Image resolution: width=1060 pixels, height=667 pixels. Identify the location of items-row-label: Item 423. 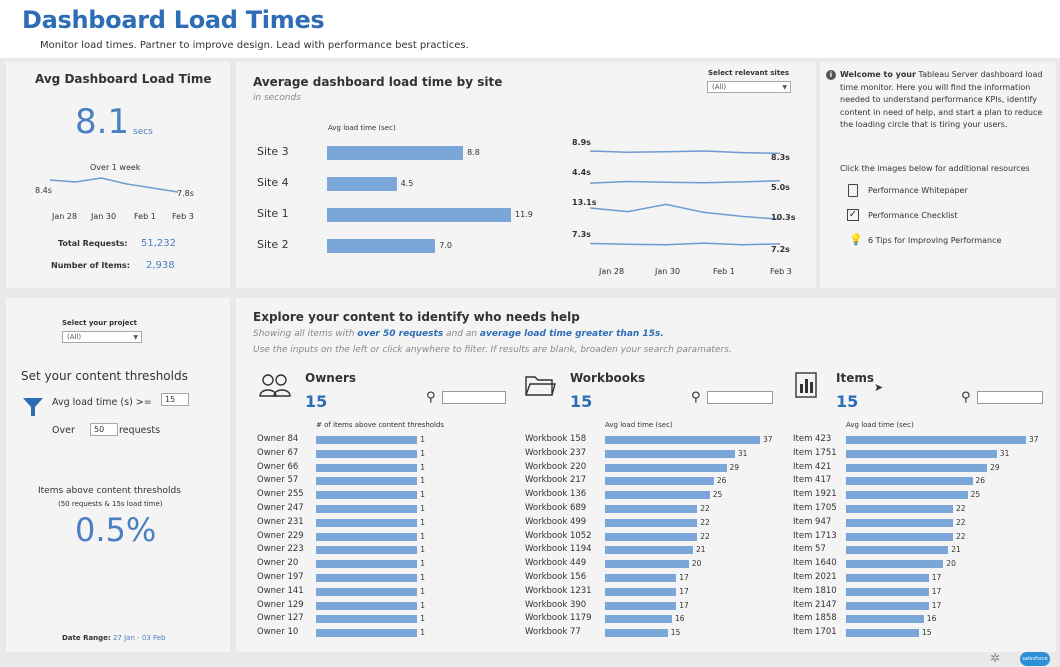
(812, 439).